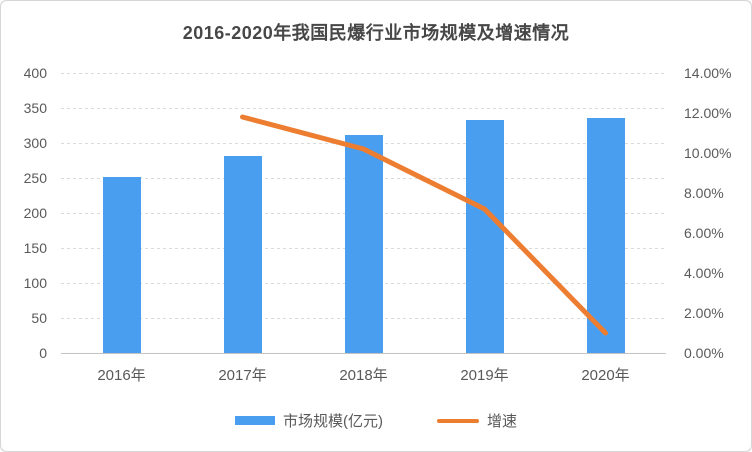 Image resolution: width=752 pixels, height=452 pixels. Describe the element at coordinates (501, 421) in the screenshot. I see `legend-label-growth: 增速` at that location.